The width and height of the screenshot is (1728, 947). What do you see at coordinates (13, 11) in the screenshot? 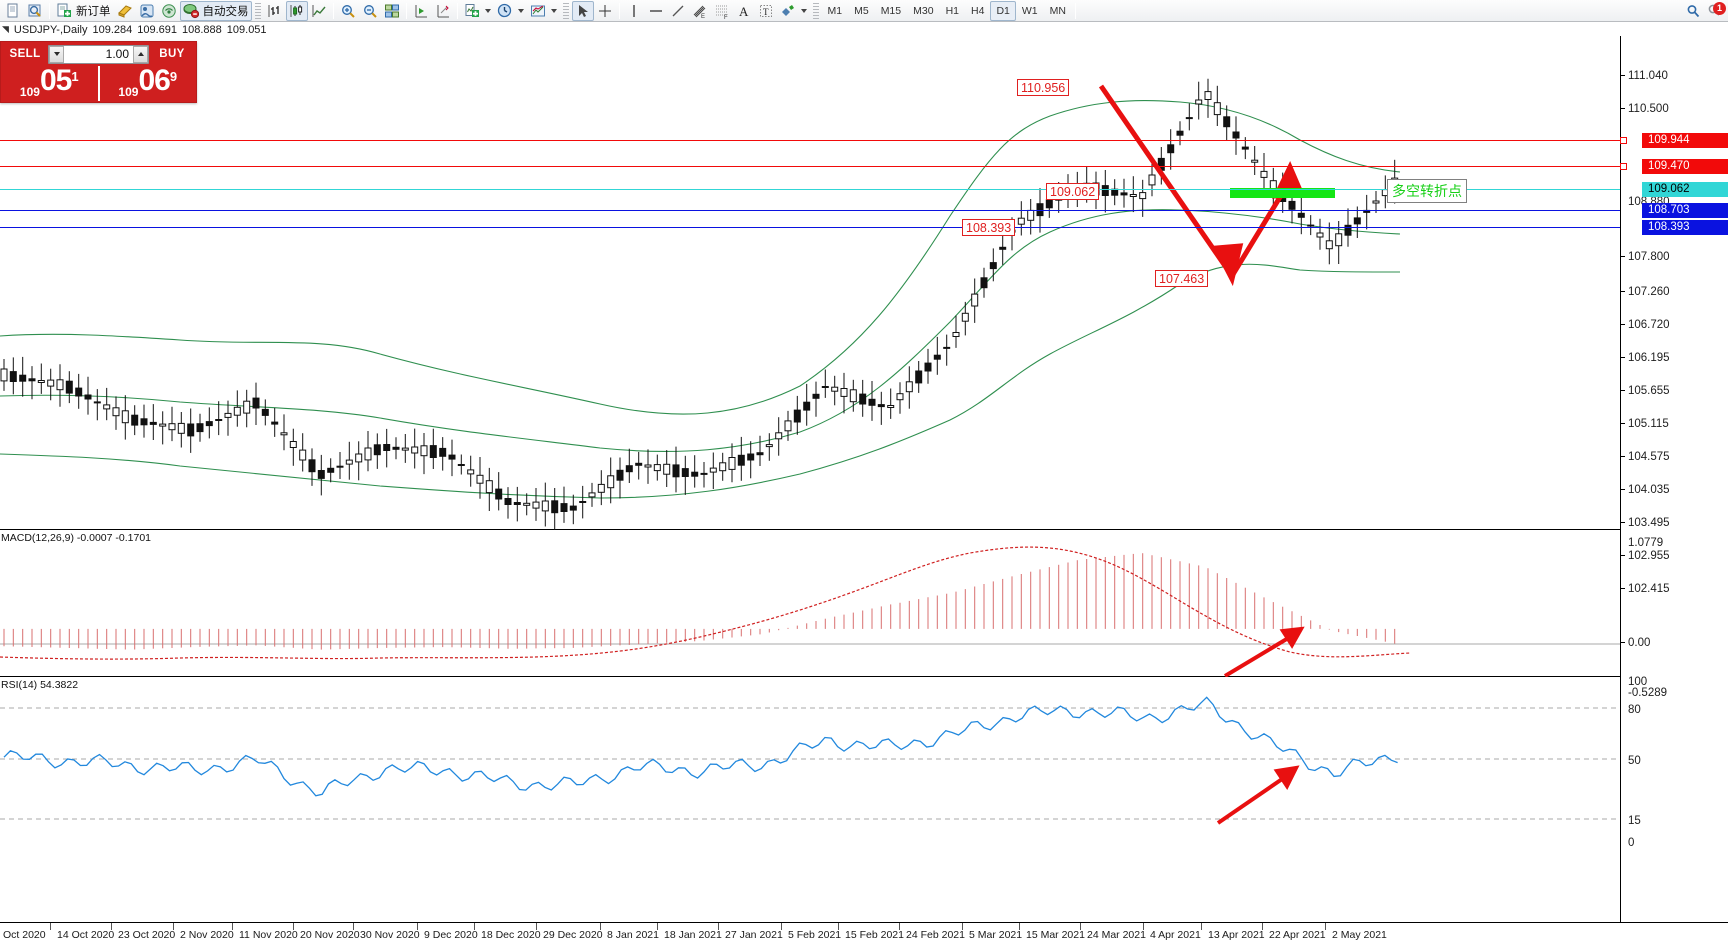
I see `document-icon` at bounding box center [13, 11].